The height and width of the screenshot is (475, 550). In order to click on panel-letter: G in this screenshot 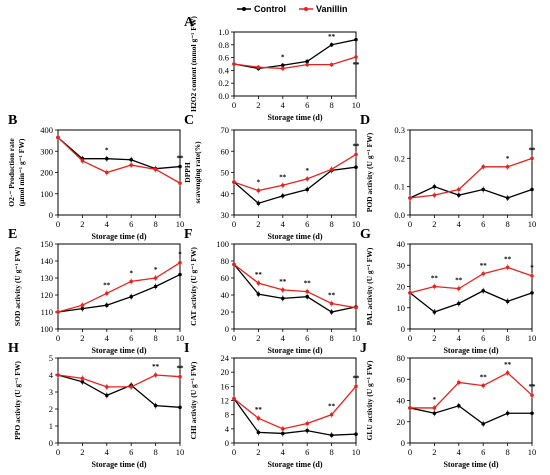, I will do `click(365, 234)`.